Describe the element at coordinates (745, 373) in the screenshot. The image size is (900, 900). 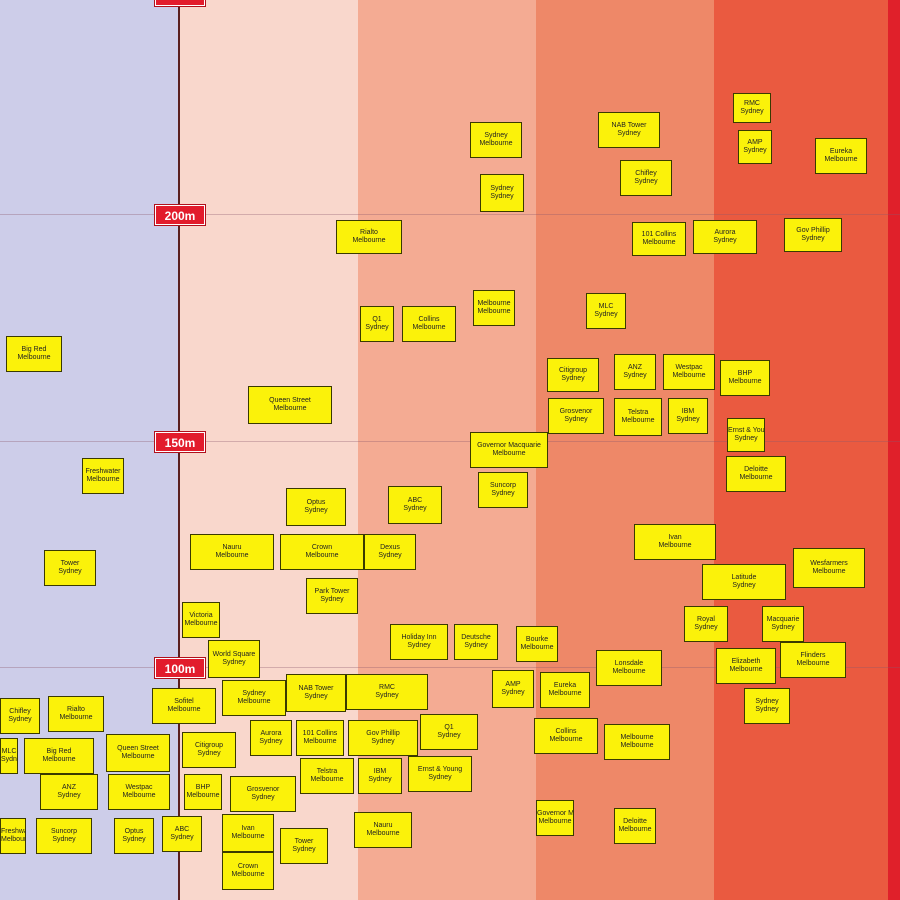
I see `building-name: BHP` at that location.